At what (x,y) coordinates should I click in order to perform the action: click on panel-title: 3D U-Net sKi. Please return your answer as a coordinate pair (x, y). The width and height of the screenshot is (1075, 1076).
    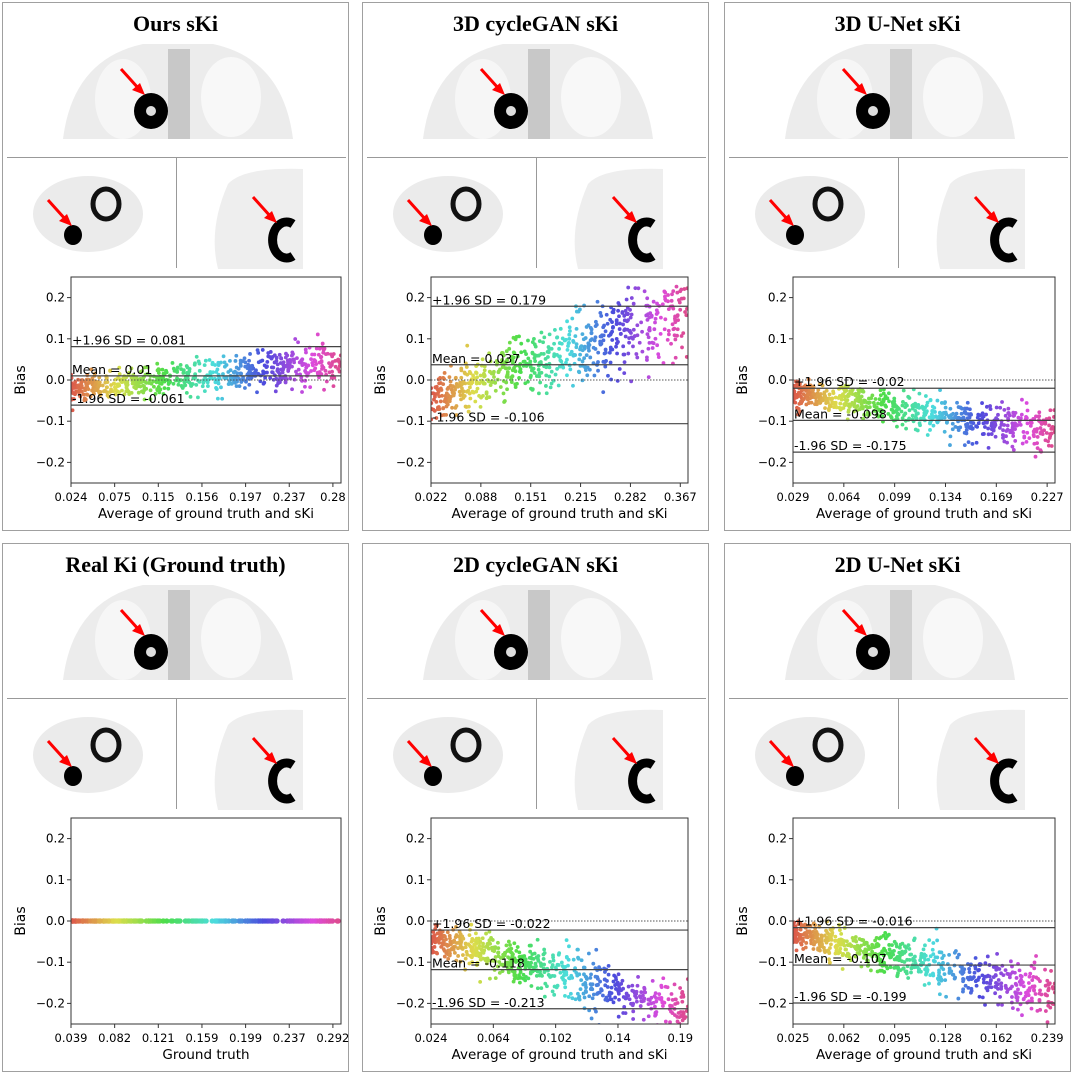
    Looking at the image, I should click on (897, 23).